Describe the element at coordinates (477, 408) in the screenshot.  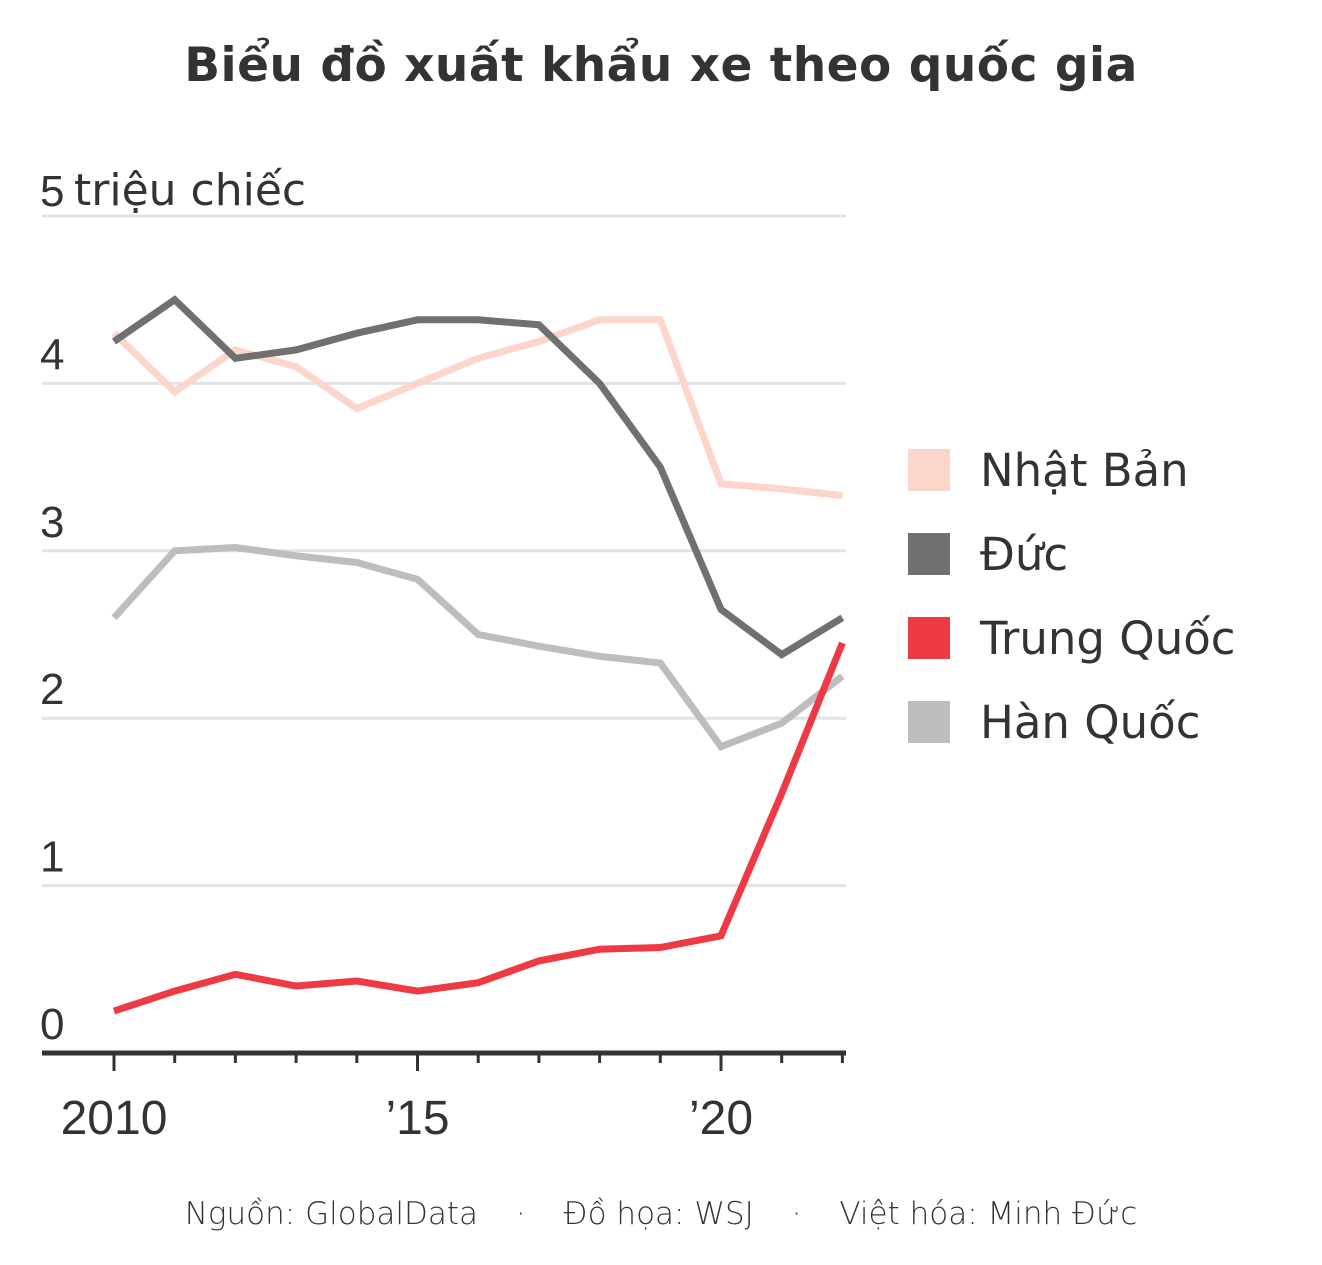
I see `series-line-japan` at that location.